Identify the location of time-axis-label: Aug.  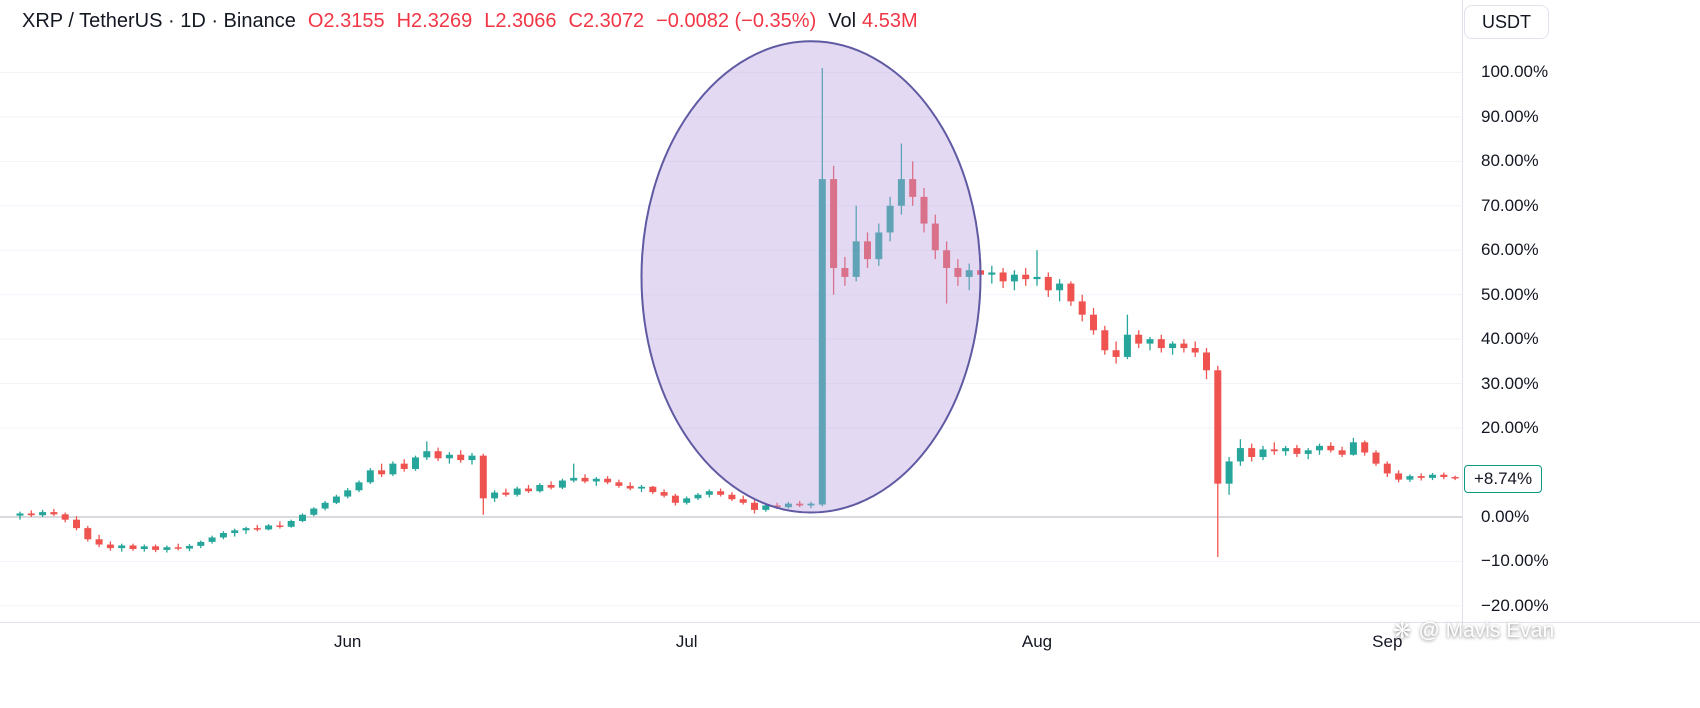
(1037, 641).